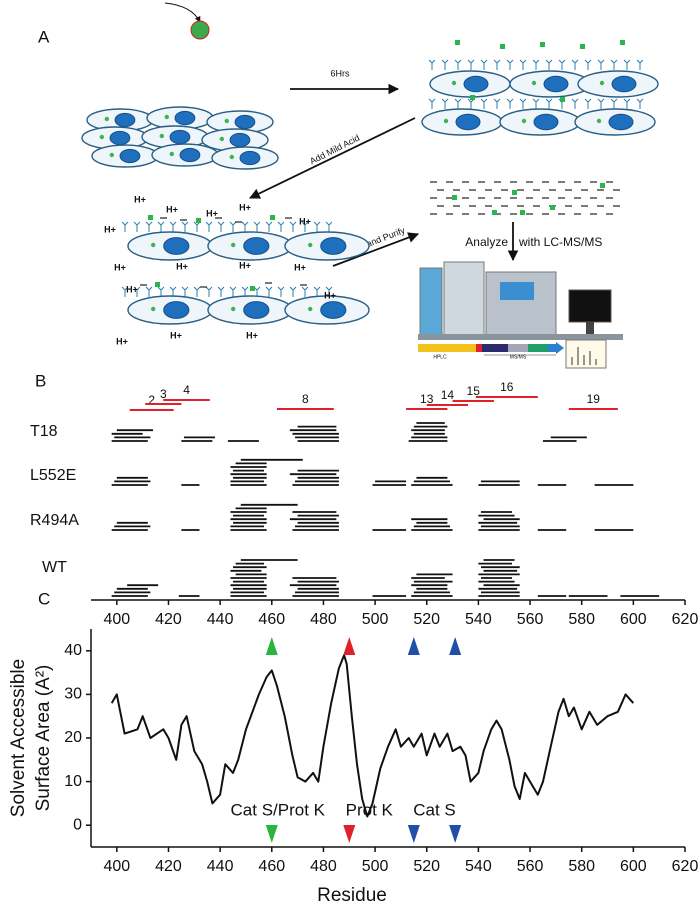  I want to click on spectrum-box, so click(586, 354).